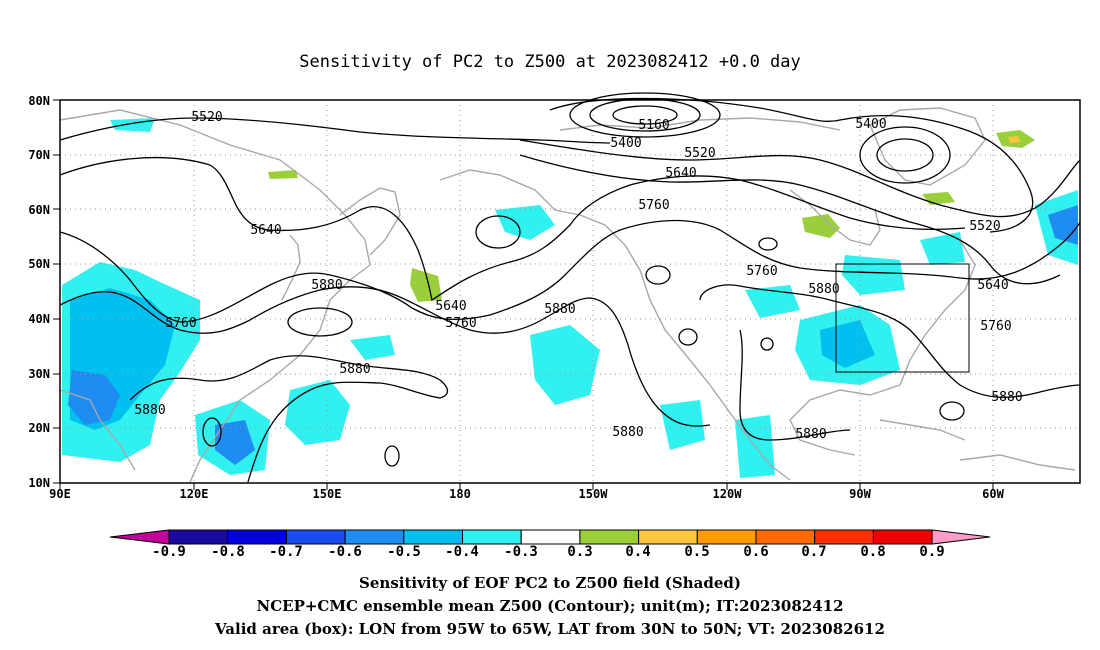 The height and width of the screenshot is (650, 1100). Describe the element at coordinates (97, 430) in the screenshot. I see `coast-indochina` at that location.